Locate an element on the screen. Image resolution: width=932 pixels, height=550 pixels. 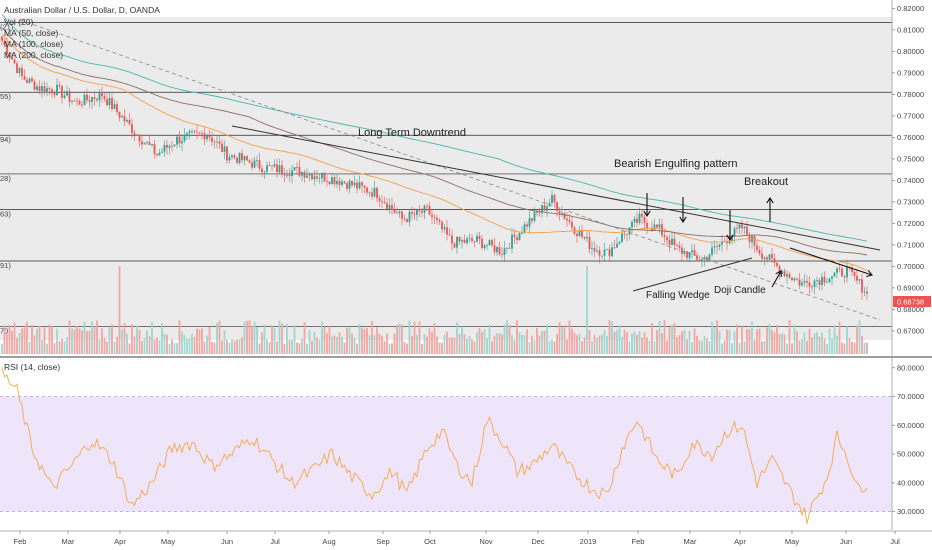
price-tick-label: 0.71000 is located at coordinates (910, 244).